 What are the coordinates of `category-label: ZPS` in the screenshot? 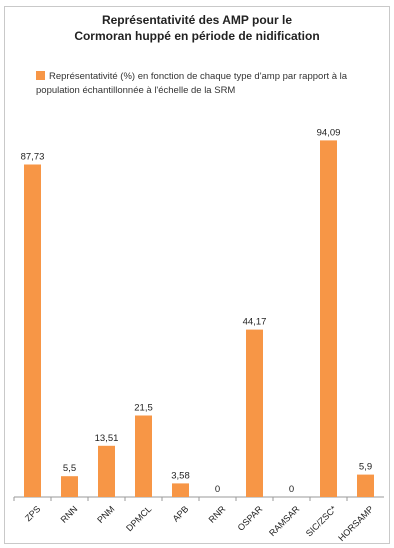 It's located at (32, 513).